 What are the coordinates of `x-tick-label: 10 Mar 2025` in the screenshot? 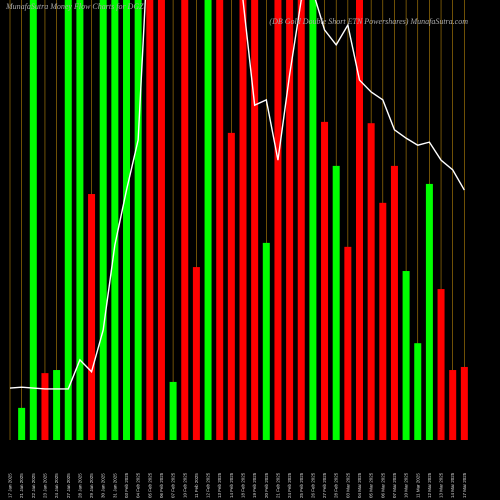 It's located at (406, 485).